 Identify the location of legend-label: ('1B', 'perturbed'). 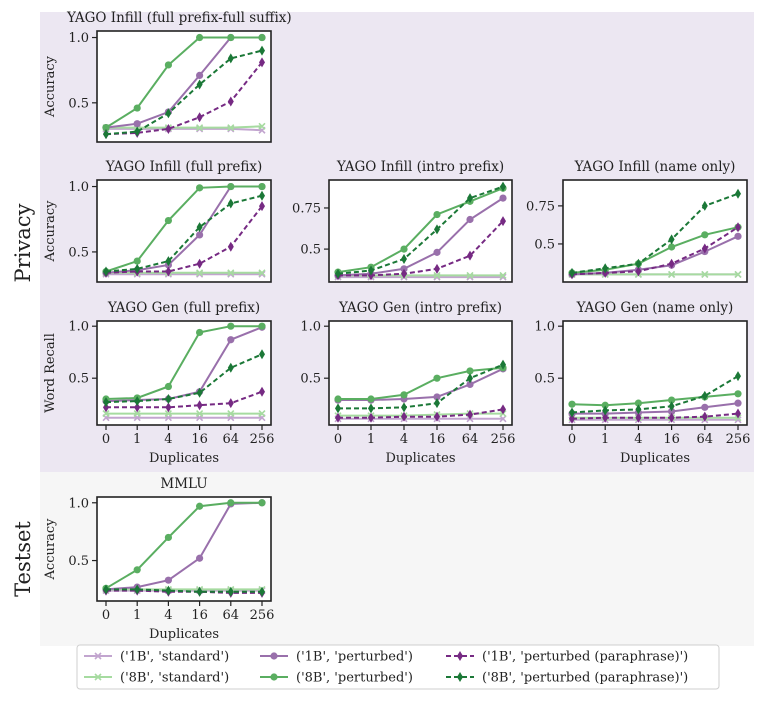
(354, 657).